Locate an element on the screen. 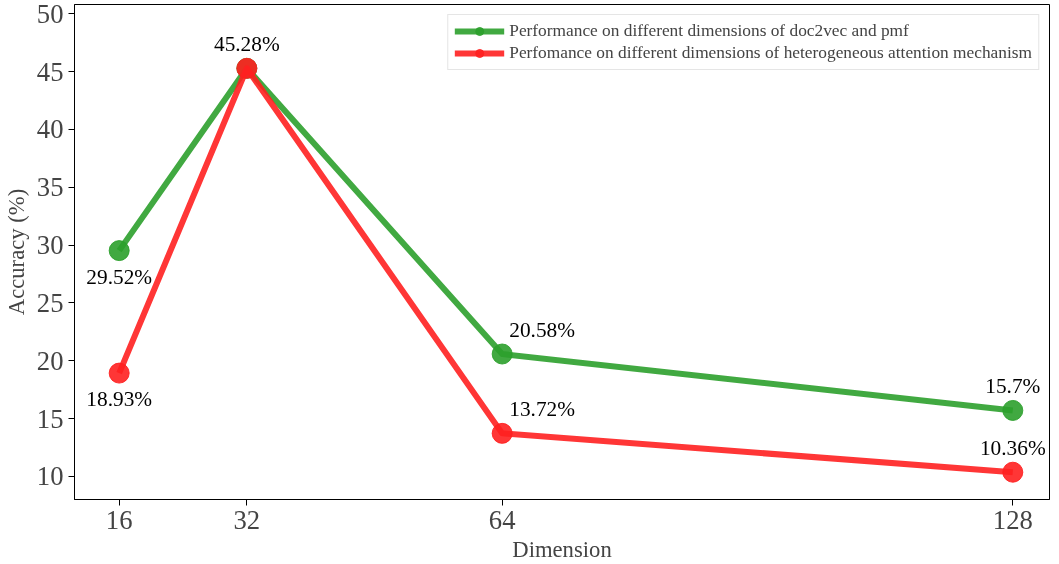 The height and width of the screenshot is (564, 1059). x-tick-label: 32 is located at coordinates (247, 519).